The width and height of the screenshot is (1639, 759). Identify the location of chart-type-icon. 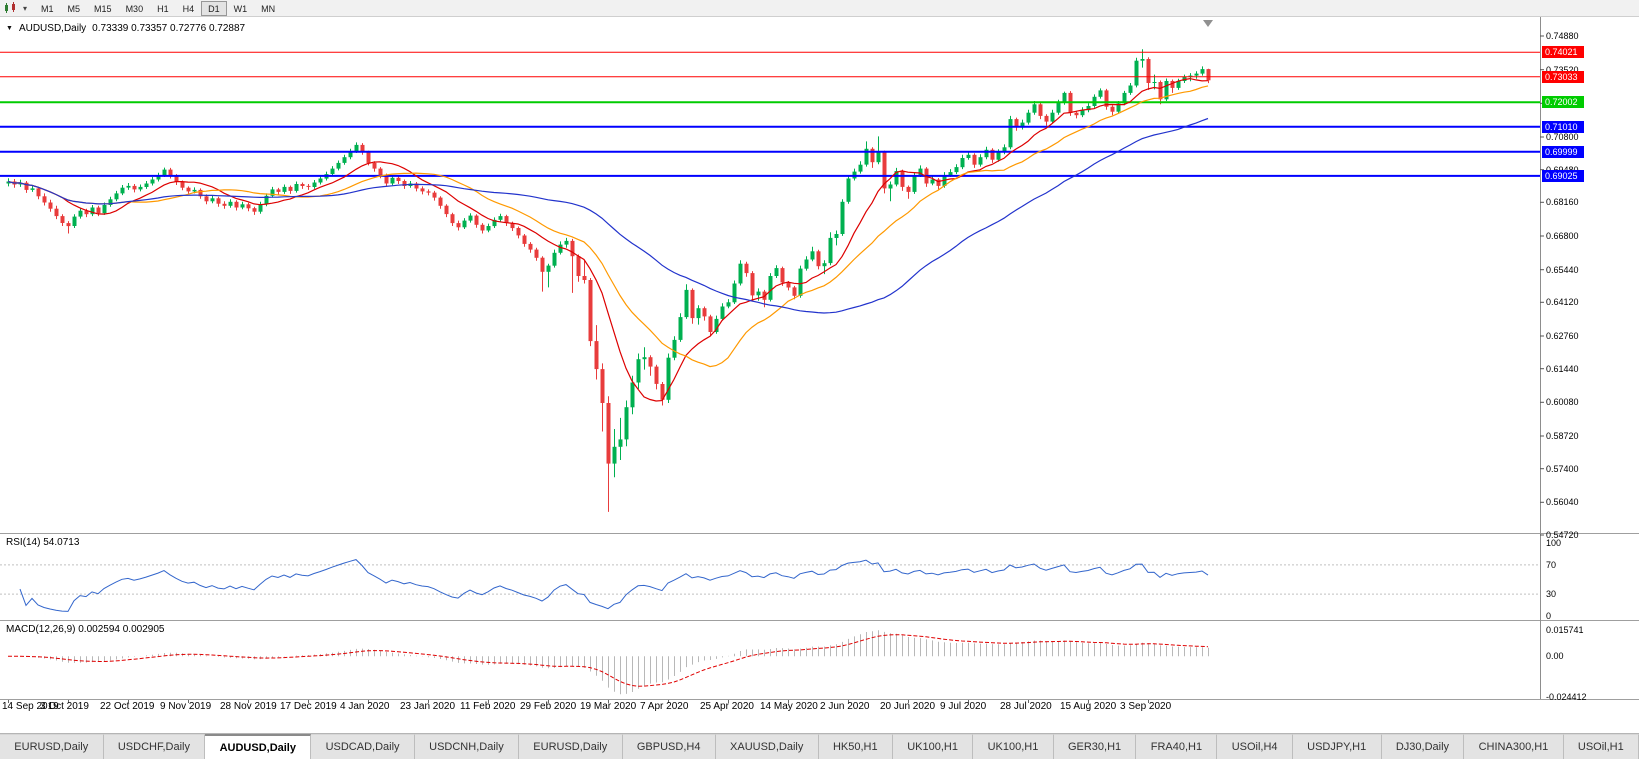
(11, 8).